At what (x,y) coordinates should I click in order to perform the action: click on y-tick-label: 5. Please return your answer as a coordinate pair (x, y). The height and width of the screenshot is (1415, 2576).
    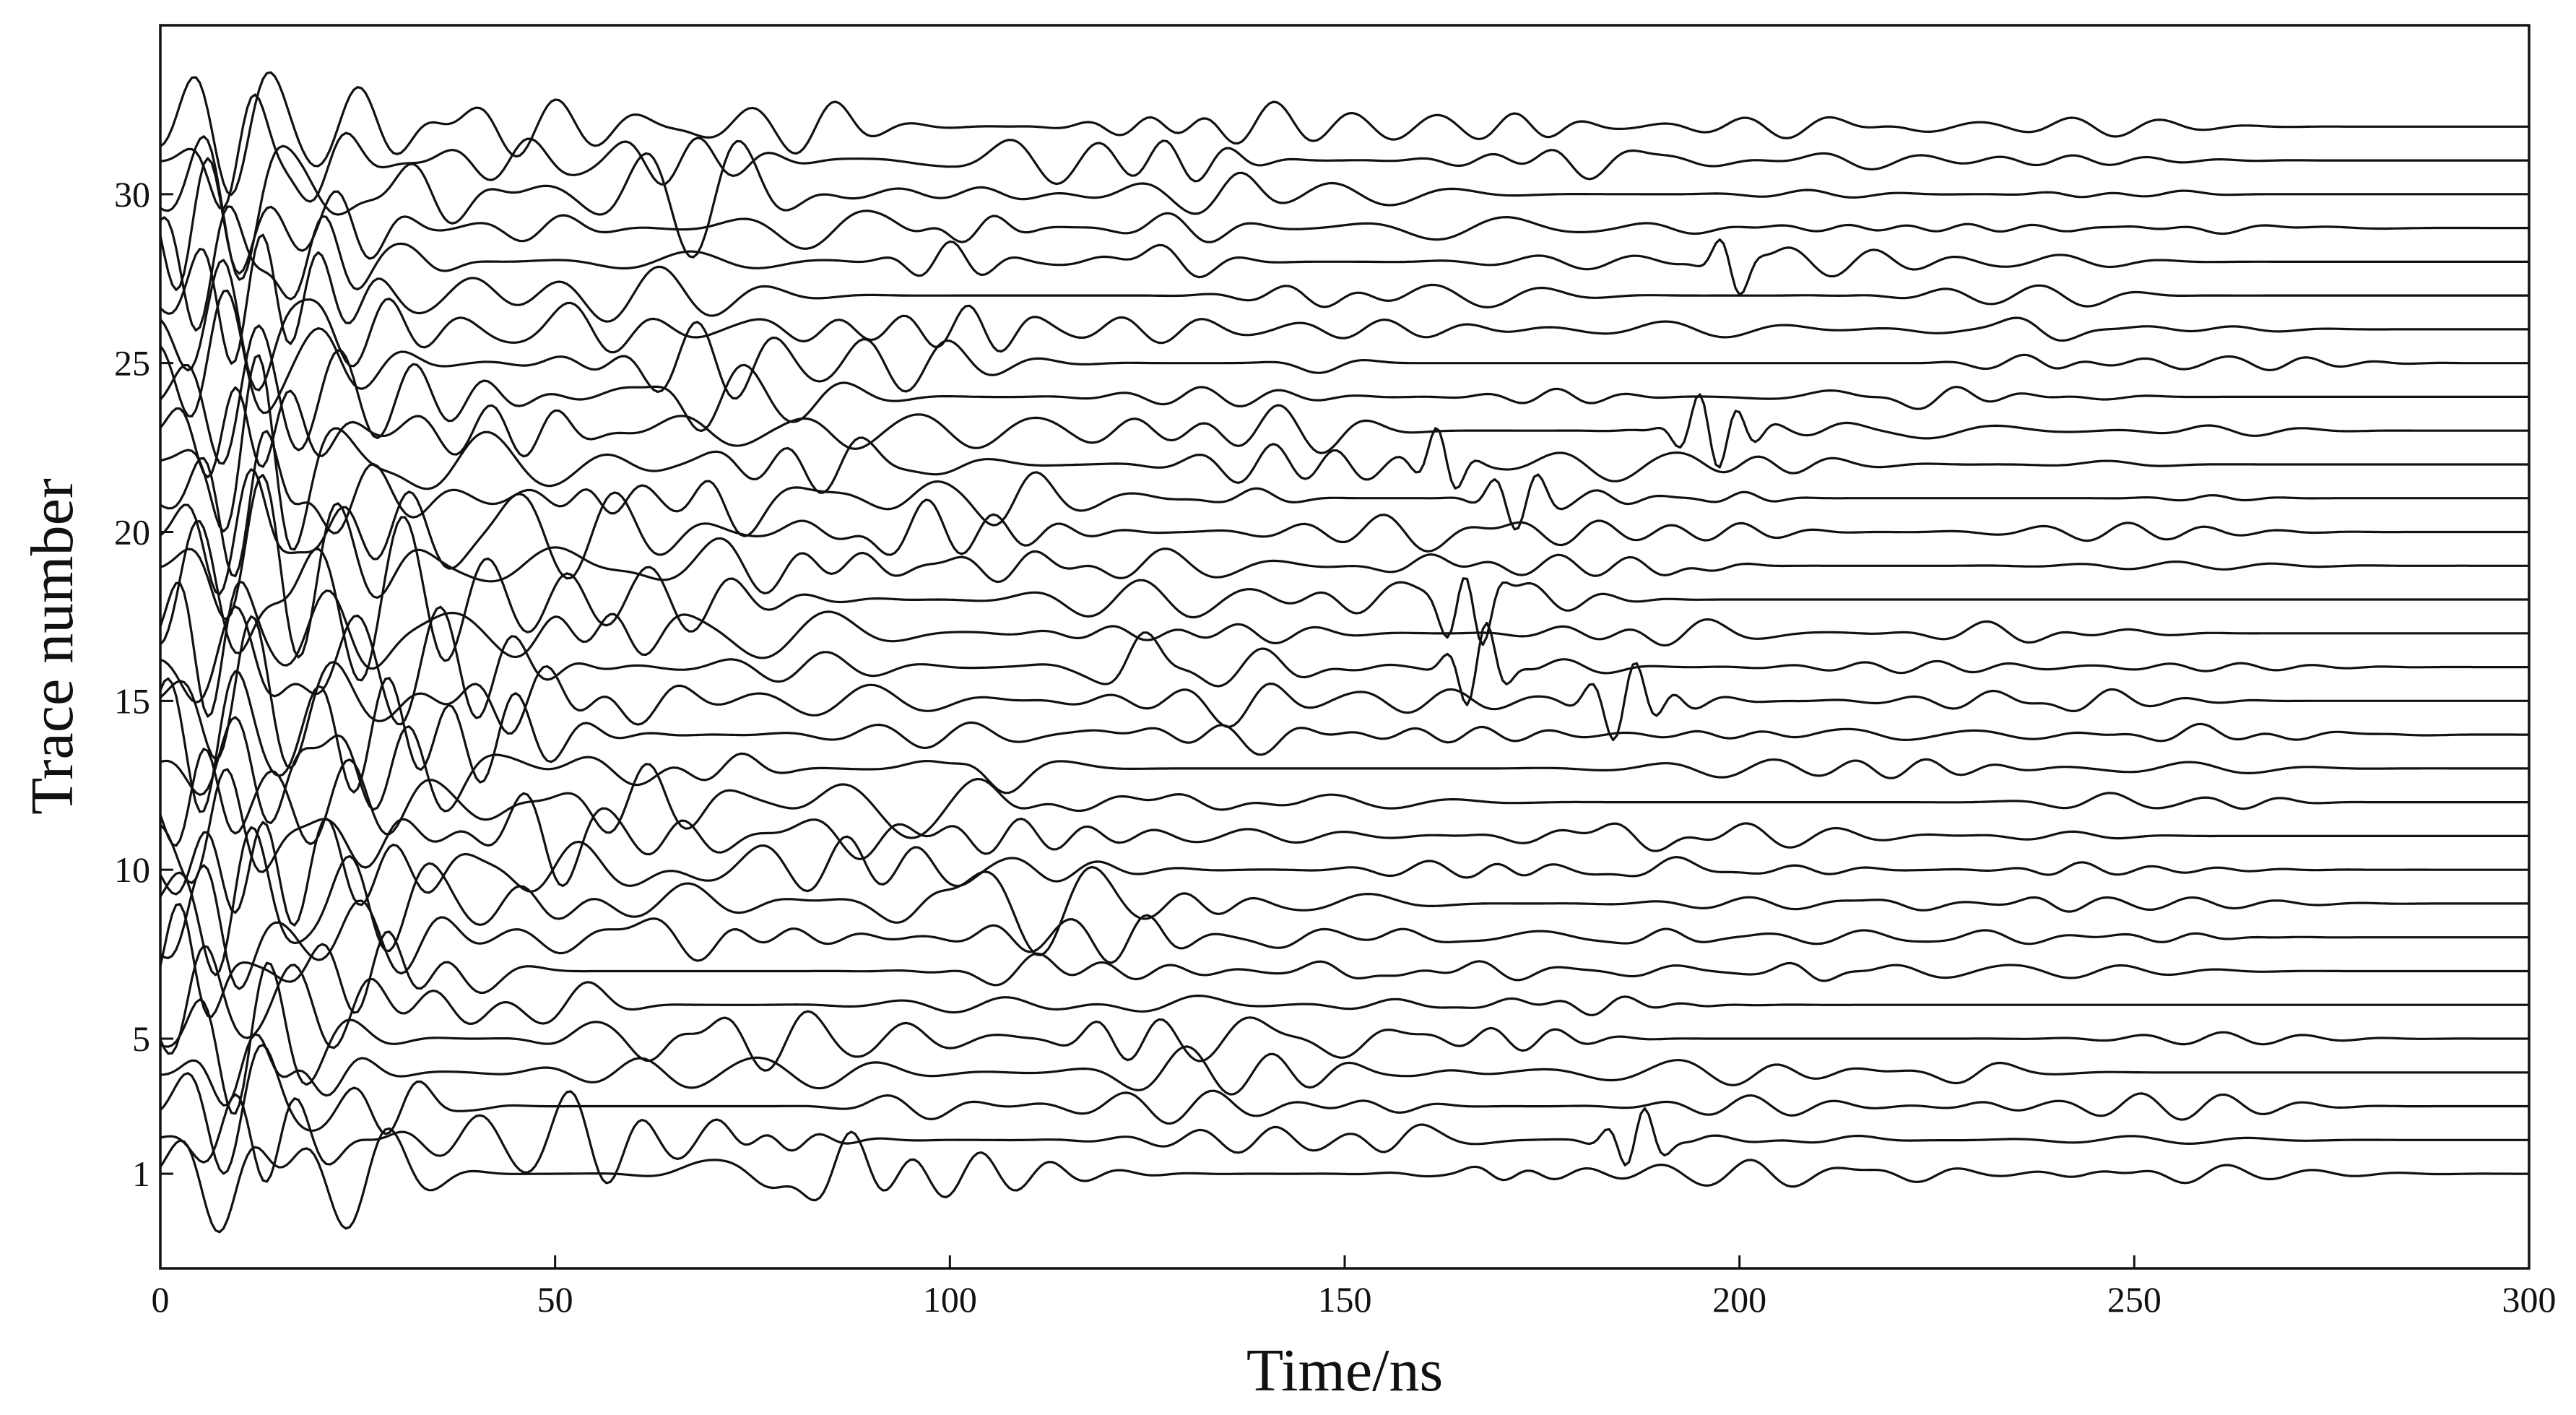
    Looking at the image, I should click on (141, 1038).